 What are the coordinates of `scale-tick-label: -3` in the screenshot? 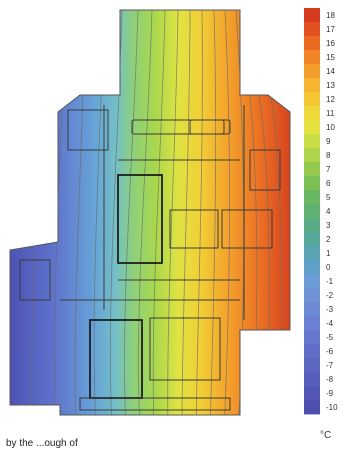 It's located at (330, 309).